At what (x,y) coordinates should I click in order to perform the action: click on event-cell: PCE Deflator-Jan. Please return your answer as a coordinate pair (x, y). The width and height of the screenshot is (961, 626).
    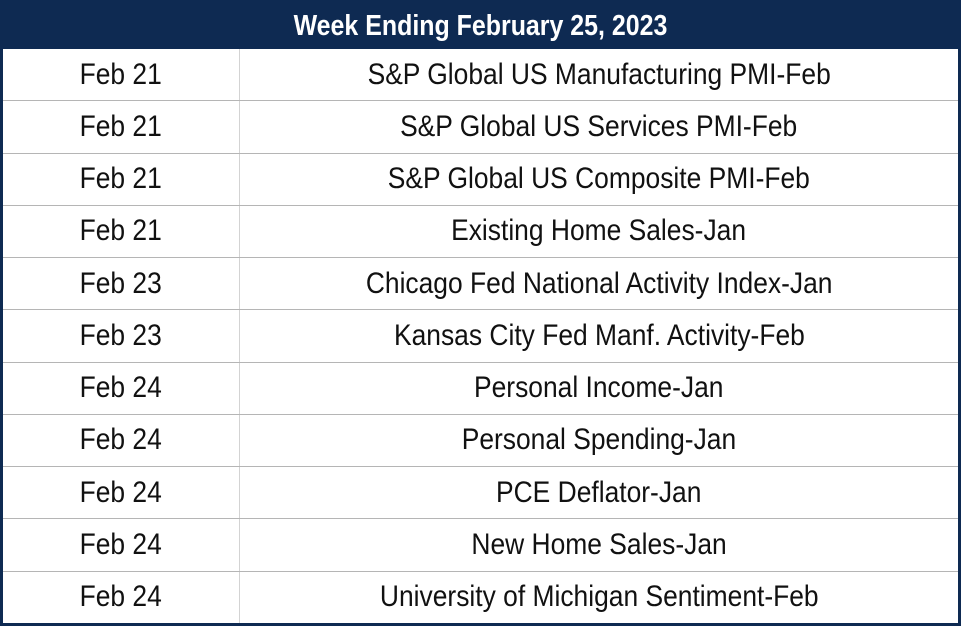
    Looking at the image, I should click on (599, 492).